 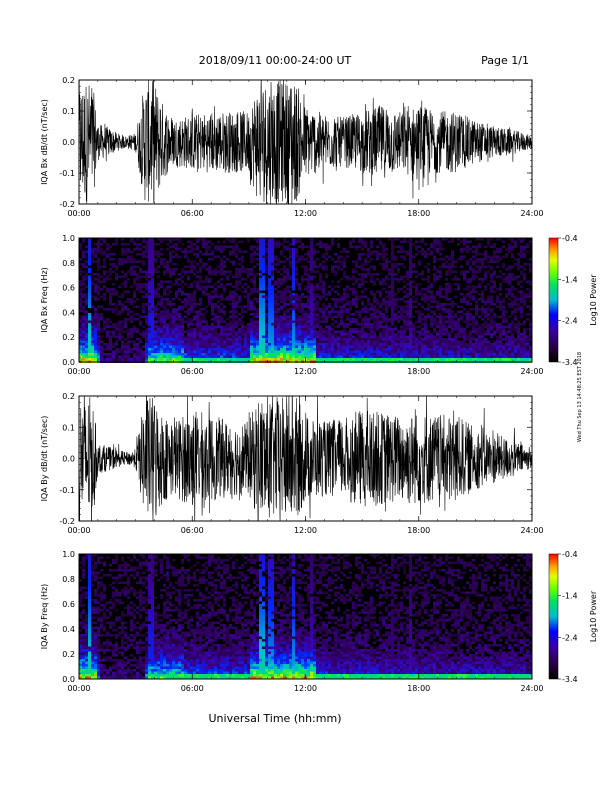 I want to click on y-axis-label: IQA Bx dB/dt (nT/sec), so click(x=44, y=142).